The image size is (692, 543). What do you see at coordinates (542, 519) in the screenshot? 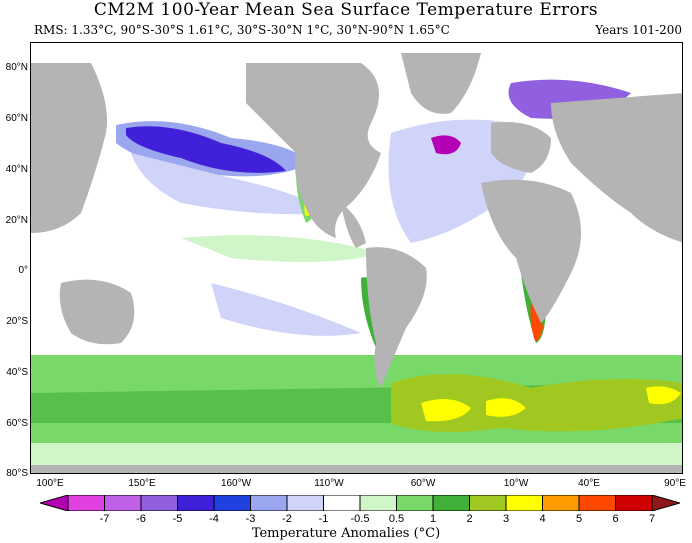
I see `colorbar-tick-label: 4` at bounding box center [542, 519].